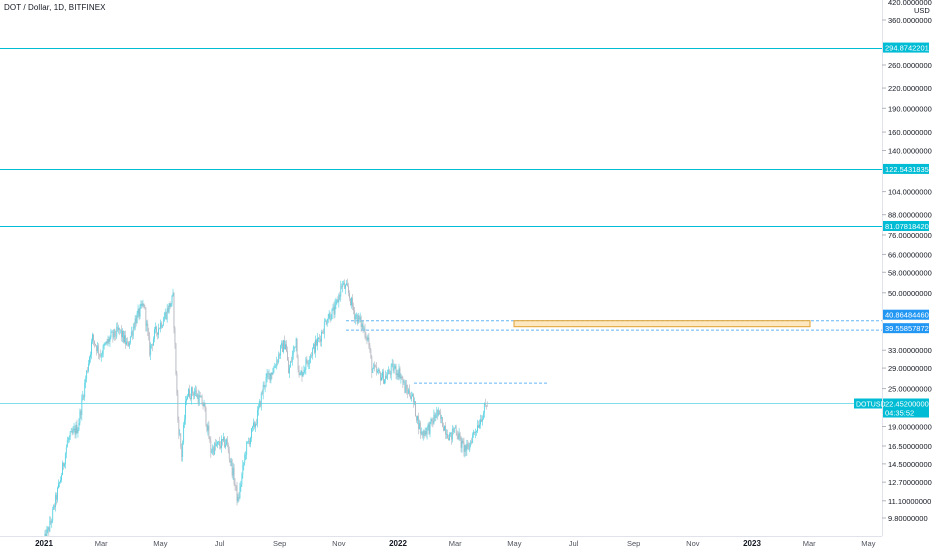  I want to click on y-tick-label: 33.00000000, so click(910, 350).